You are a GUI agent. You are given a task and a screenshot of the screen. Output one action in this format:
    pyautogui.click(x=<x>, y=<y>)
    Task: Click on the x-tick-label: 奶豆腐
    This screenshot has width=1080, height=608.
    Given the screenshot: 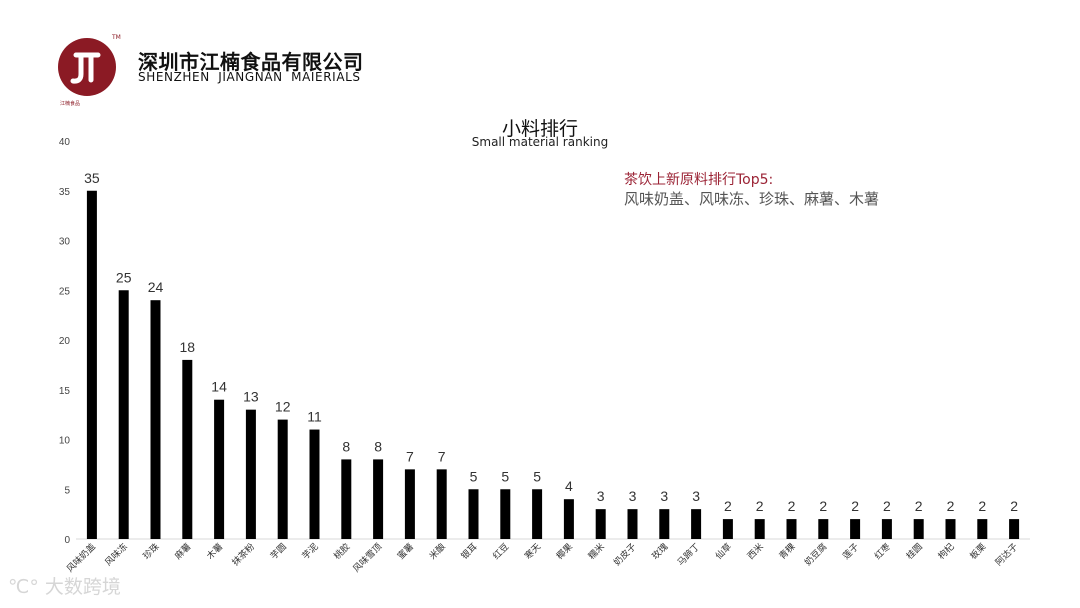 What is the action you would take?
    pyautogui.click(x=816, y=555)
    